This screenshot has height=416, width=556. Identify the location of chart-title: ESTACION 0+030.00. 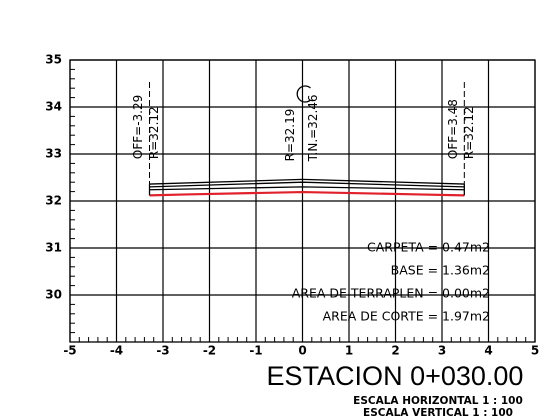
(395, 376).